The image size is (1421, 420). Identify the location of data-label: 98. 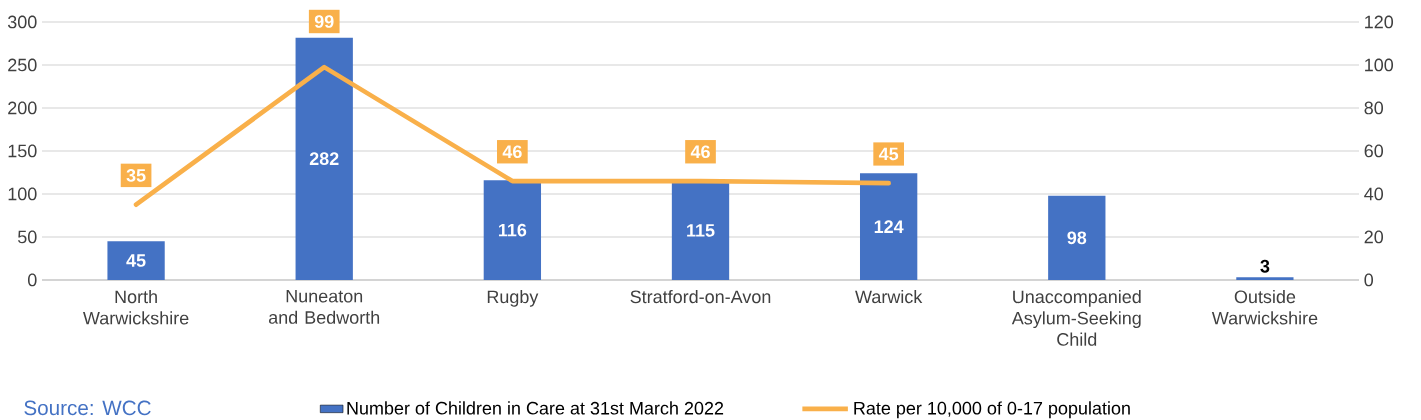
(1077, 238).